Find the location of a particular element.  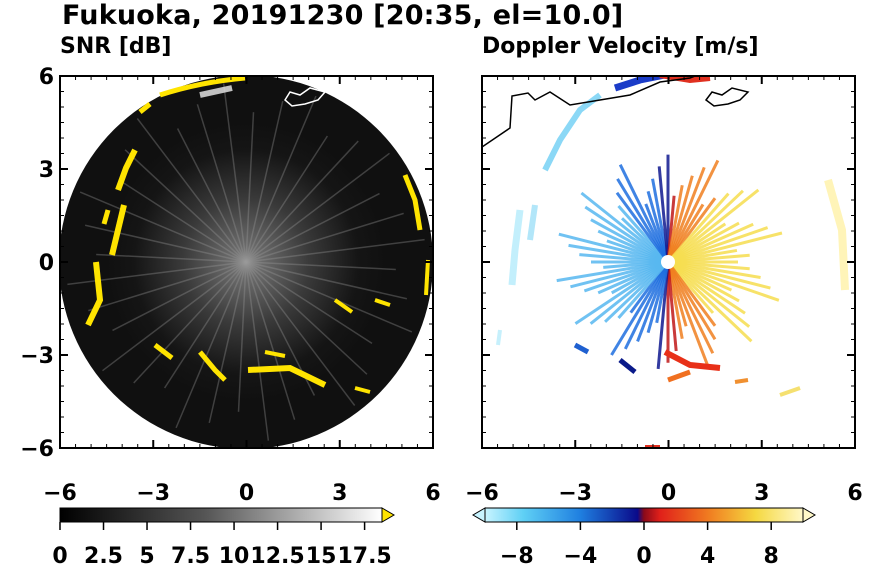

snr-colorbar is located at coordinates (227, 515).